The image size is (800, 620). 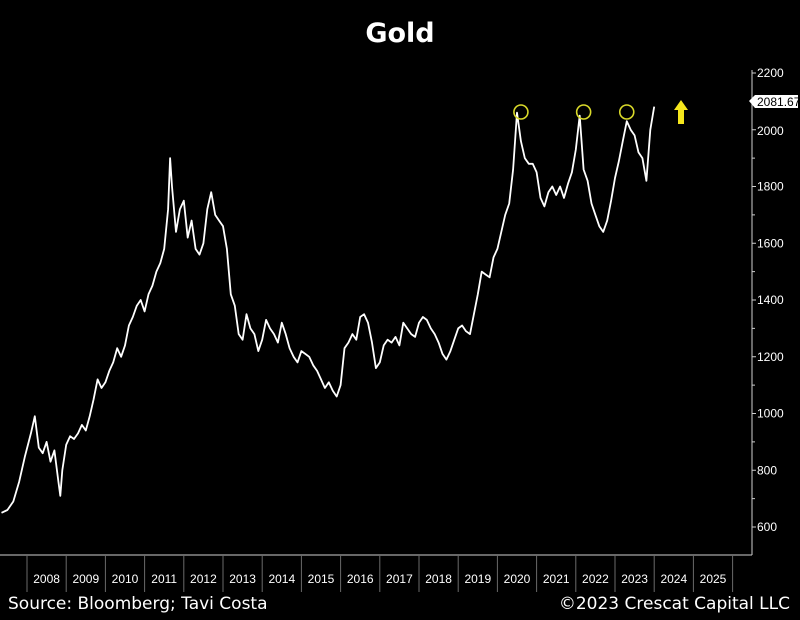 What do you see at coordinates (770, 73) in the screenshot?
I see `y-tick-label: 2200` at bounding box center [770, 73].